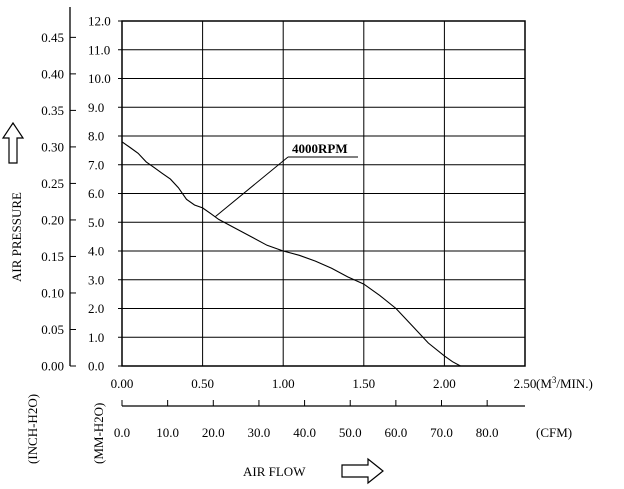  What do you see at coordinates (32, 429) in the screenshot?
I see `y-unit-inch-h2o: (INCH-H2O)` at bounding box center [32, 429].